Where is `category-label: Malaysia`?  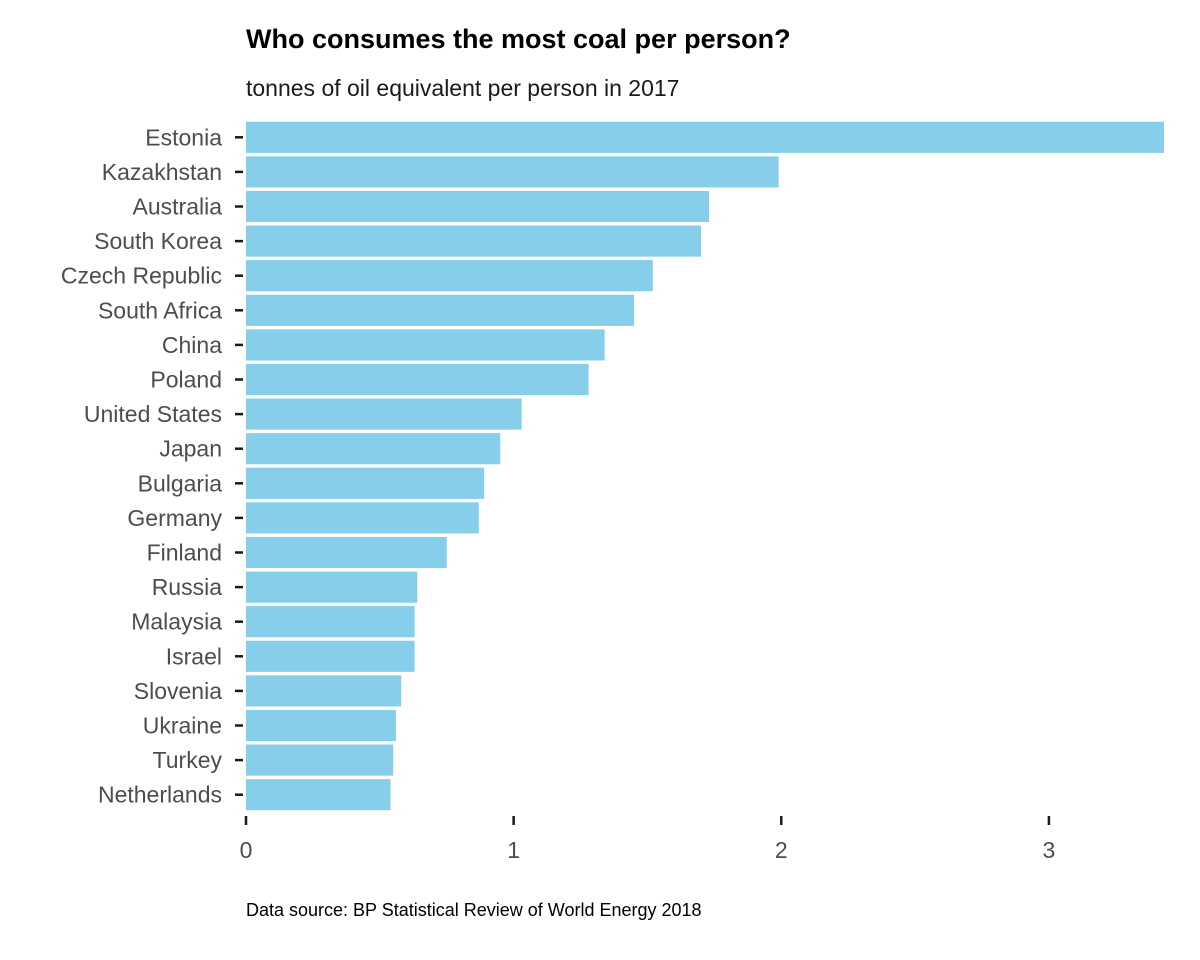 category-label: Malaysia is located at coordinates (176, 622).